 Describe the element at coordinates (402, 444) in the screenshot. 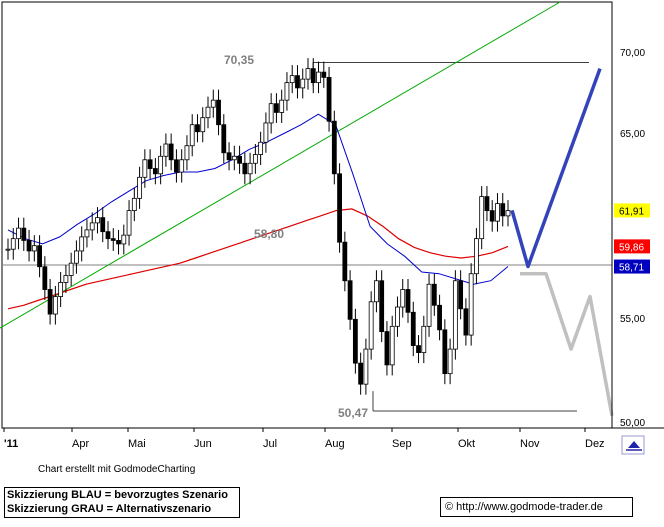

I see `x-tick-label: Sep` at that location.